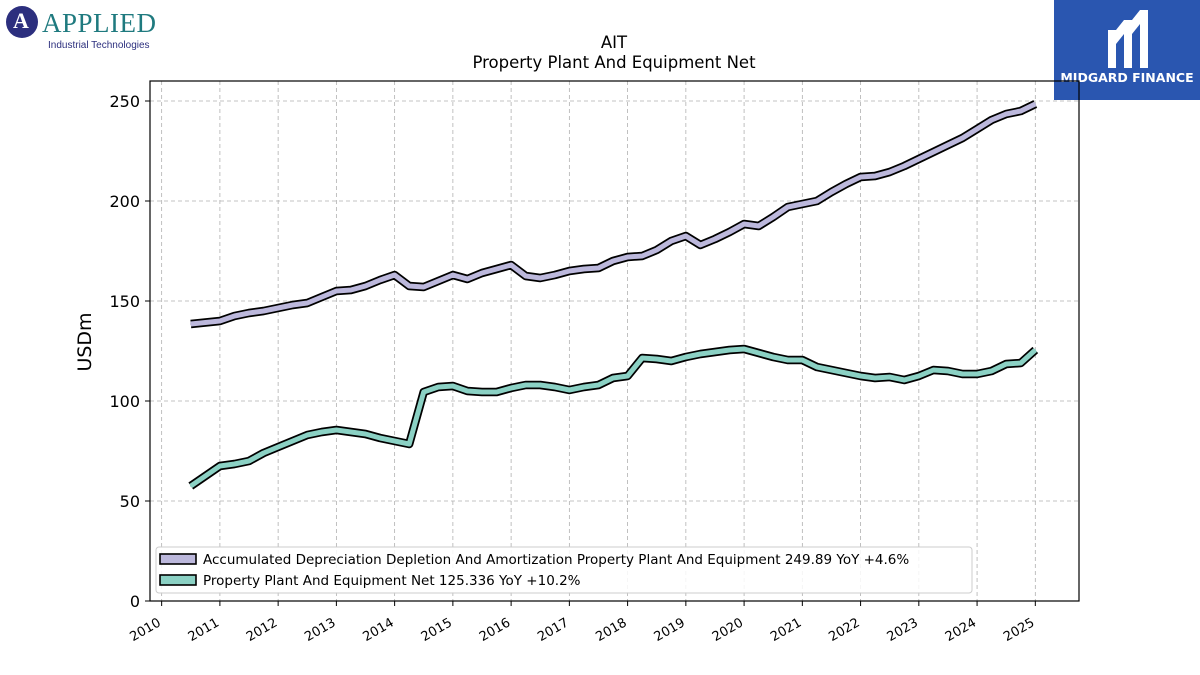 The width and height of the screenshot is (1200, 675). Describe the element at coordinates (786, 630) in the screenshot. I see `x-tick-label: 2021` at that location.